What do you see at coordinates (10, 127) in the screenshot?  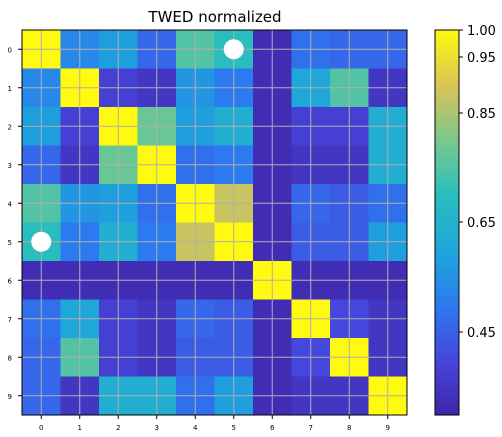 I see `y-tick-label: 2` at bounding box center [10, 127].